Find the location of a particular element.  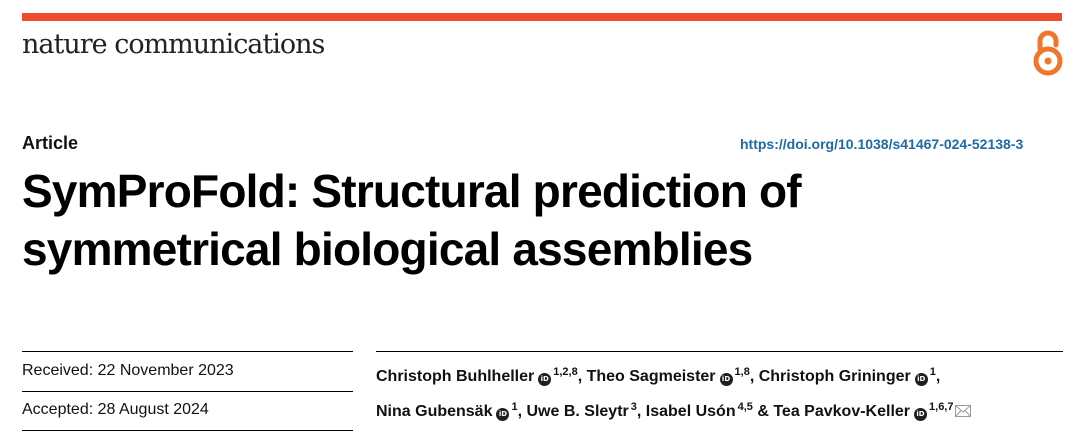

accepted-label: Accepted: is located at coordinates (58, 409).